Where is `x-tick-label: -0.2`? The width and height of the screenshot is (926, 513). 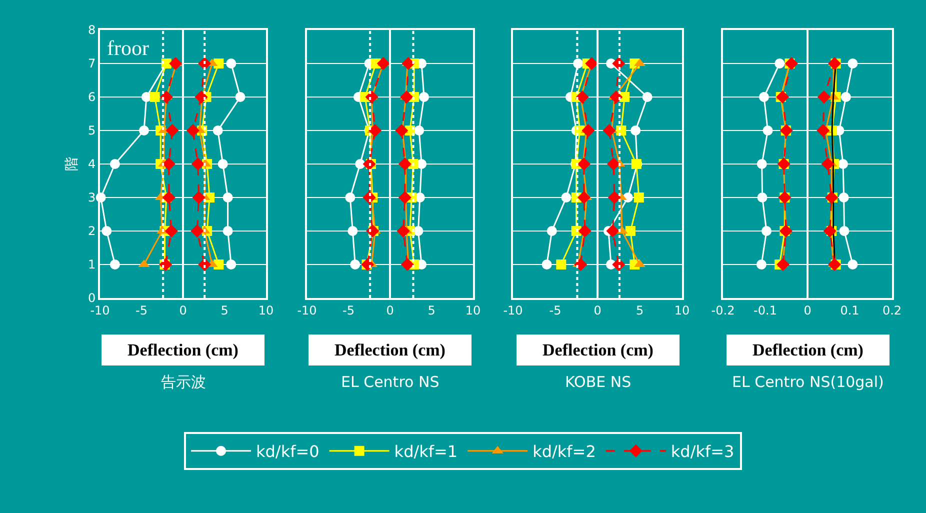
x-tick-label: -0.2 is located at coordinates (723, 310).